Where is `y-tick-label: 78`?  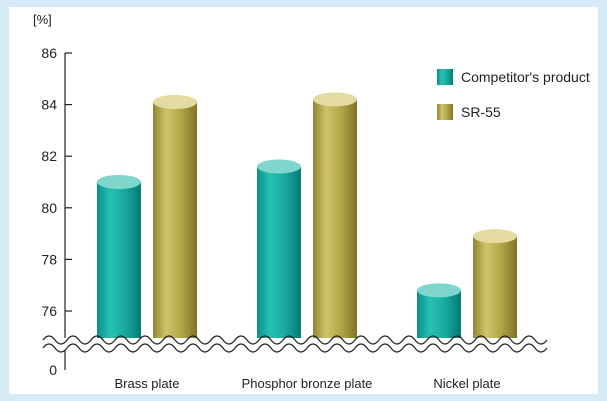 y-tick-label: 78 is located at coordinates (49, 259).